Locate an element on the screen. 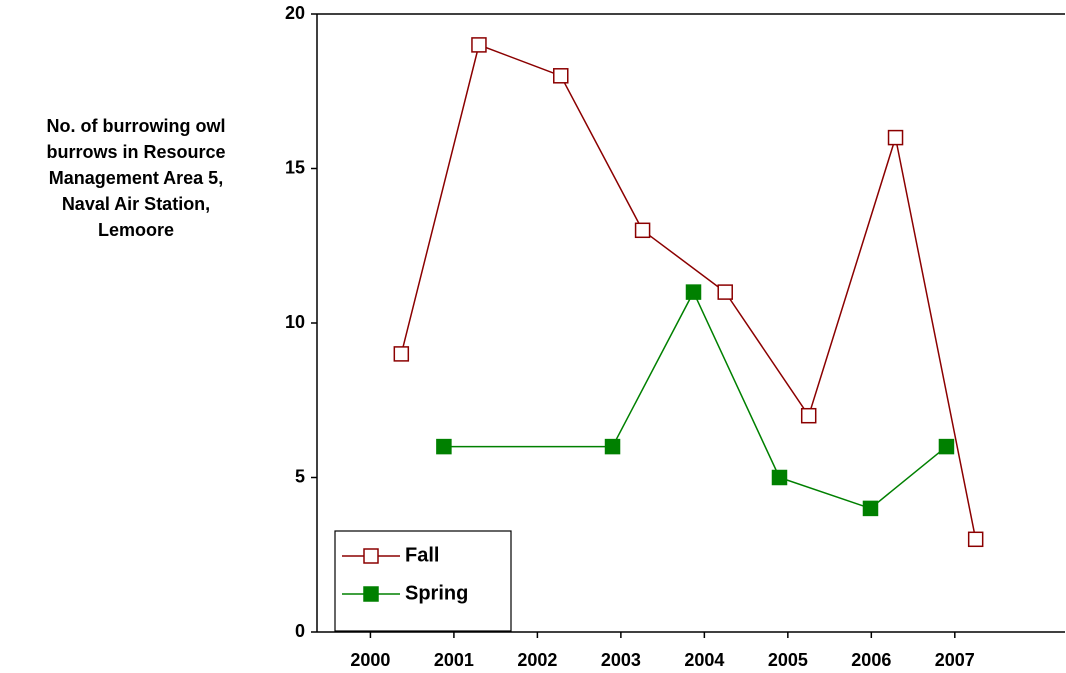 The width and height of the screenshot is (1066, 673). legend-label: Spring is located at coordinates (436, 593).